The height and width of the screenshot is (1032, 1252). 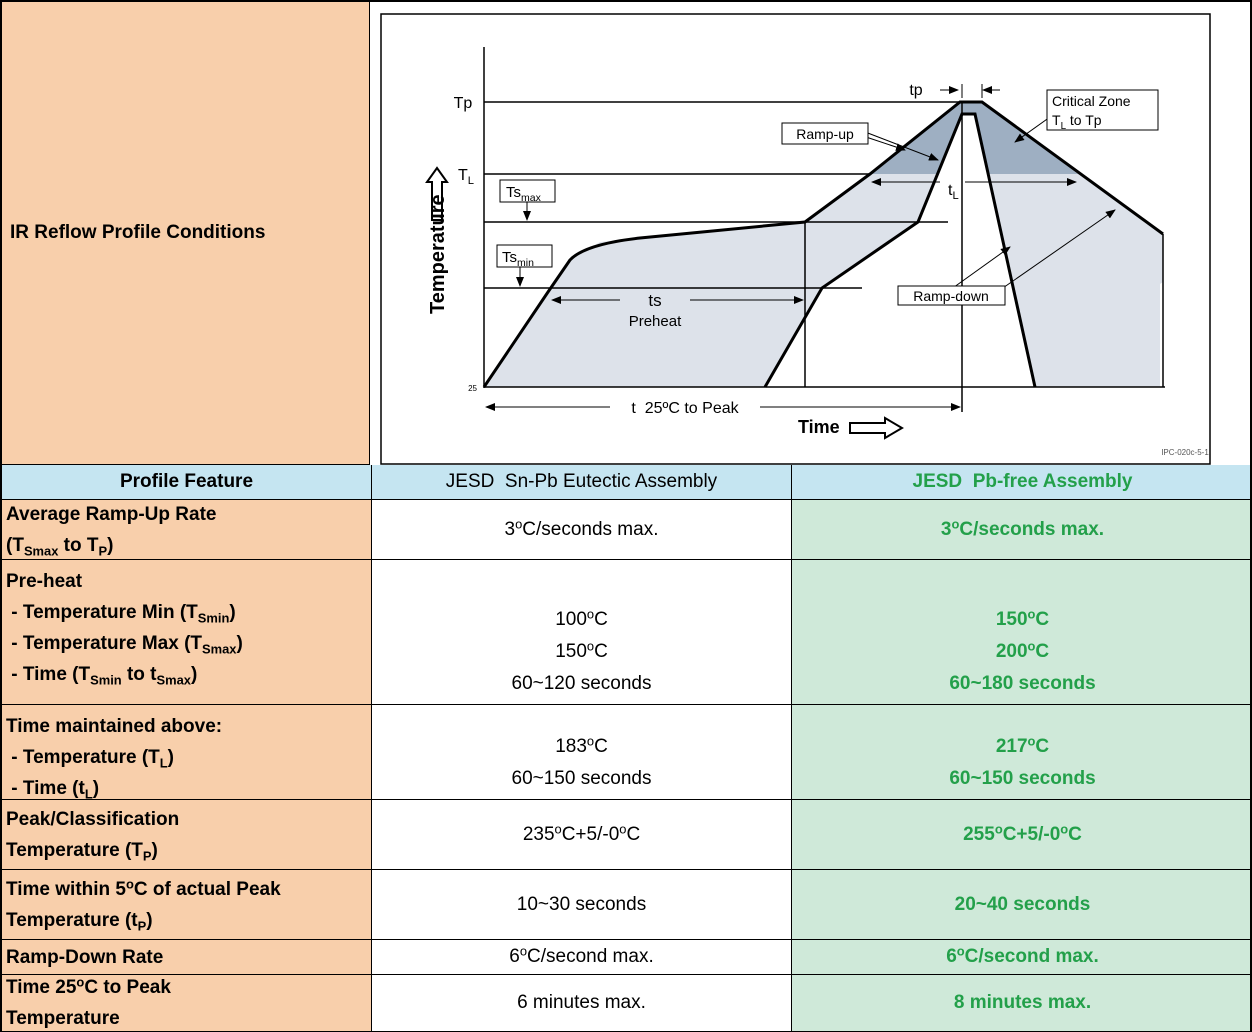 What do you see at coordinates (187, 1003) in the screenshot?
I see `feature-cell: Time 25oC to Peak Temperature` at bounding box center [187, 1003].